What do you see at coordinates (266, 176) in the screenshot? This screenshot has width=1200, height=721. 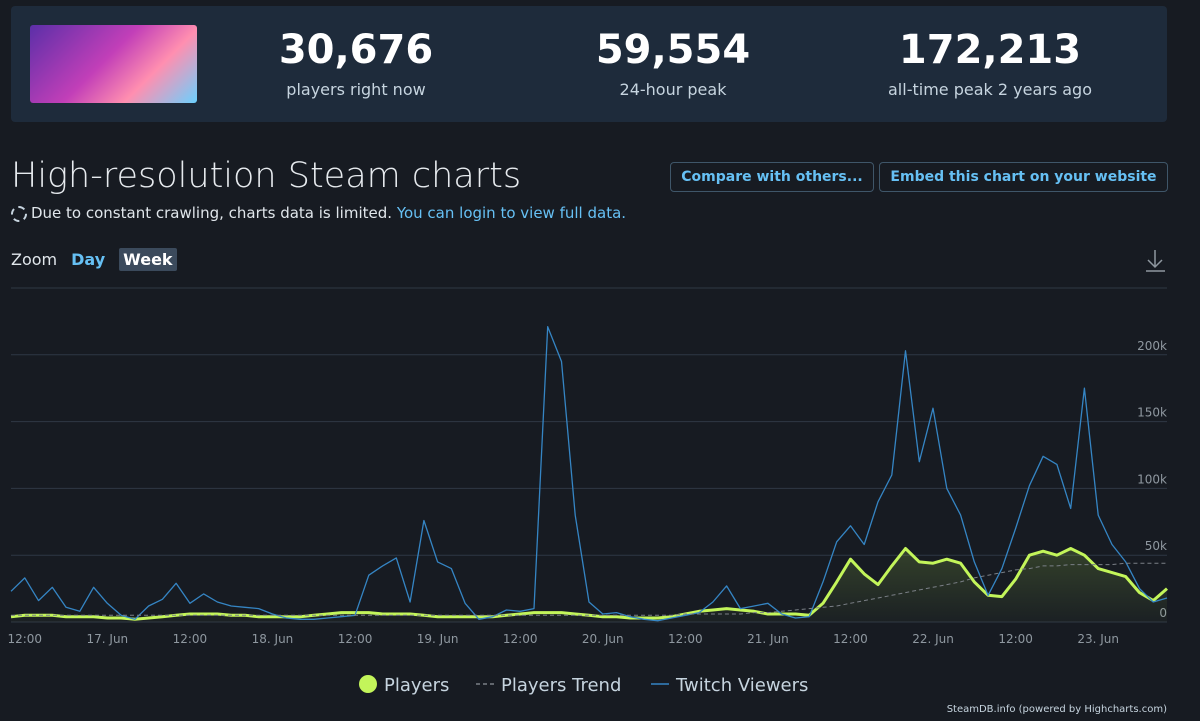 I see `section-title: High-resolution Steam charts` at bounding box center [266, 176].